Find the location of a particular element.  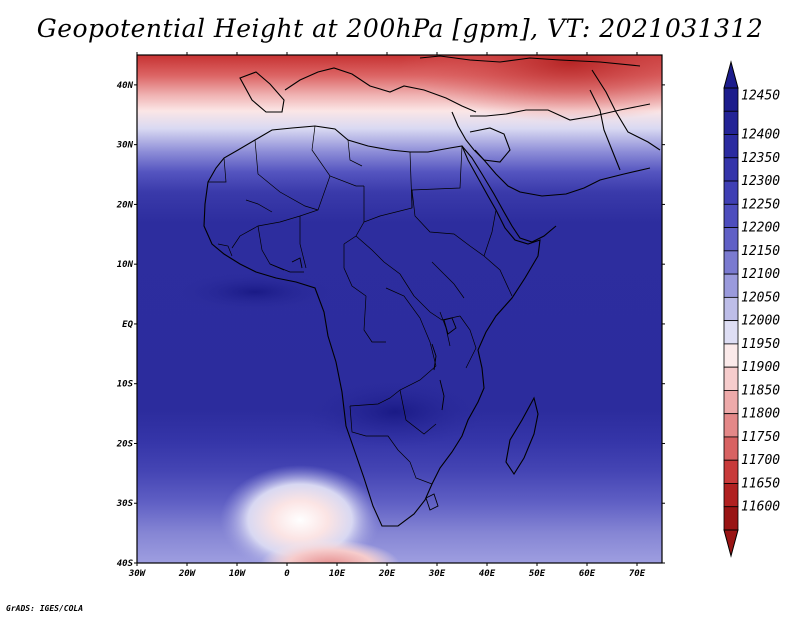

colorbar-label: 12350 is located at coordinates (760, 158).